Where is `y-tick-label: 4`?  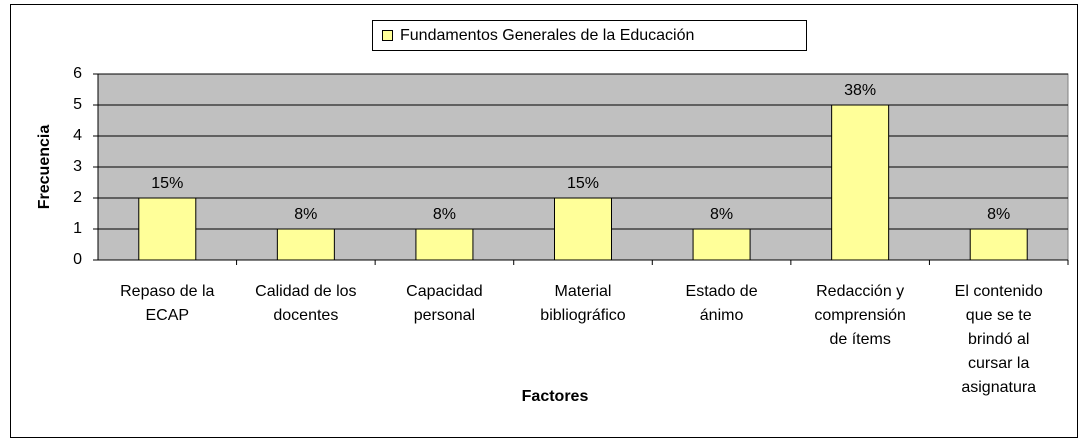
y-tick-label: 4 is located at coordinates (77, 135).